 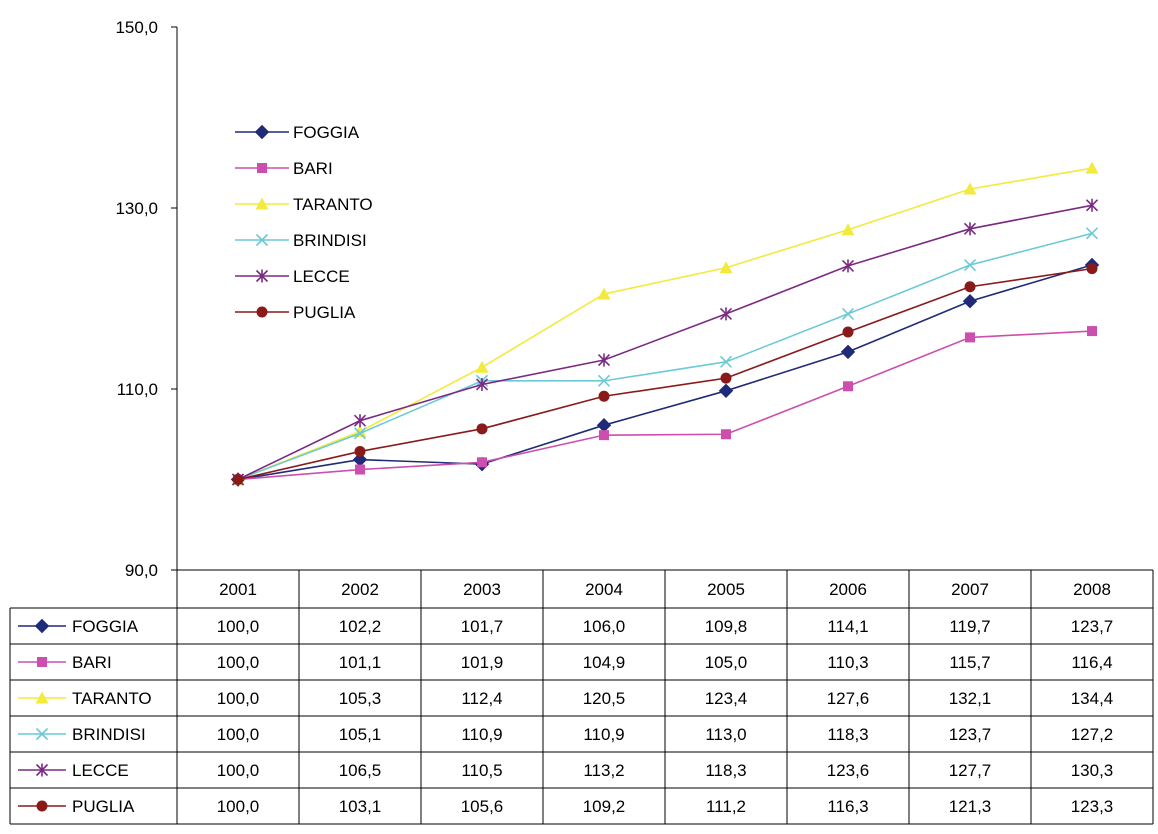 I want to click on y-tick-label: 150,0, so click(x=136, y=27).